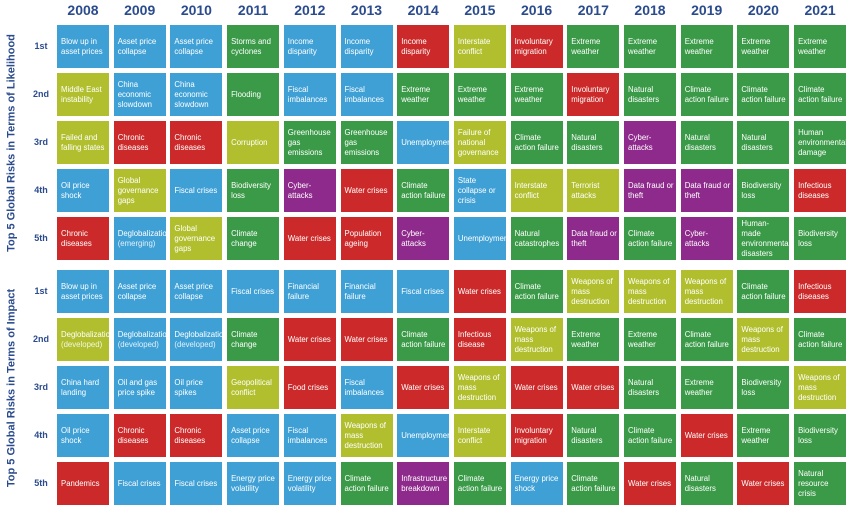 The height and width of the screenshot is (514, 850). Describe the element at coordinates (253, 142) in the screenshot. I see `risk-cell: Corruption` at that location.